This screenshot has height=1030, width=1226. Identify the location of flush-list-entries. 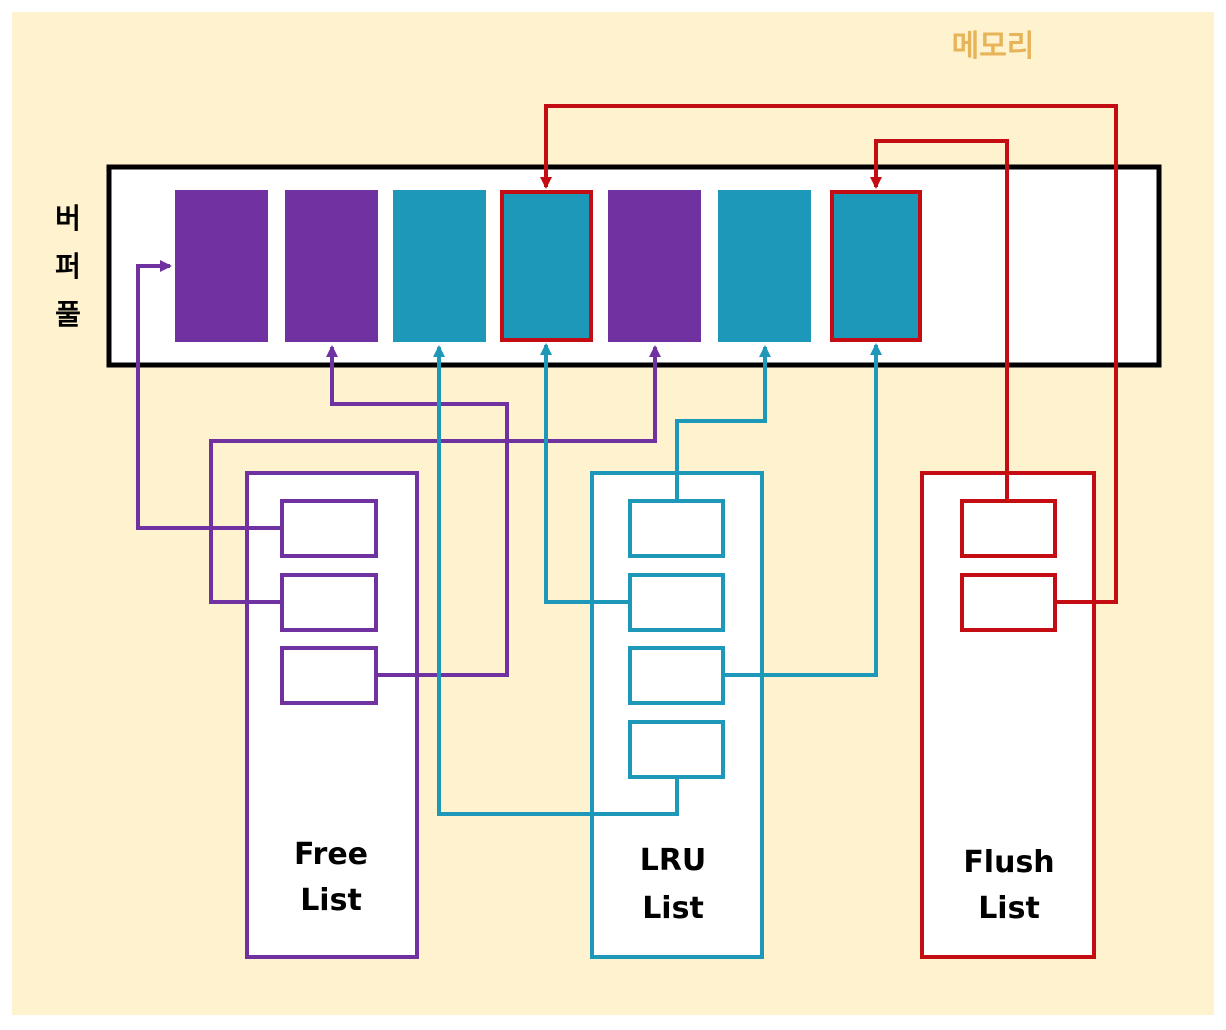
(1008, 565).